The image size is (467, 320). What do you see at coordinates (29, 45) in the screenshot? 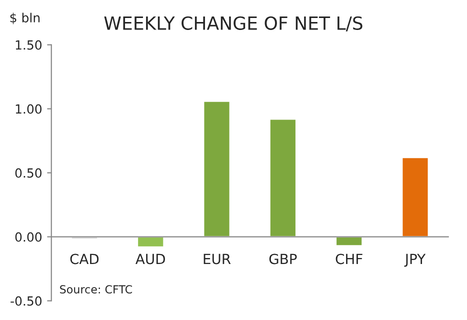
I see `y-tick-label: 1.50` at bounding box center [29, 45].